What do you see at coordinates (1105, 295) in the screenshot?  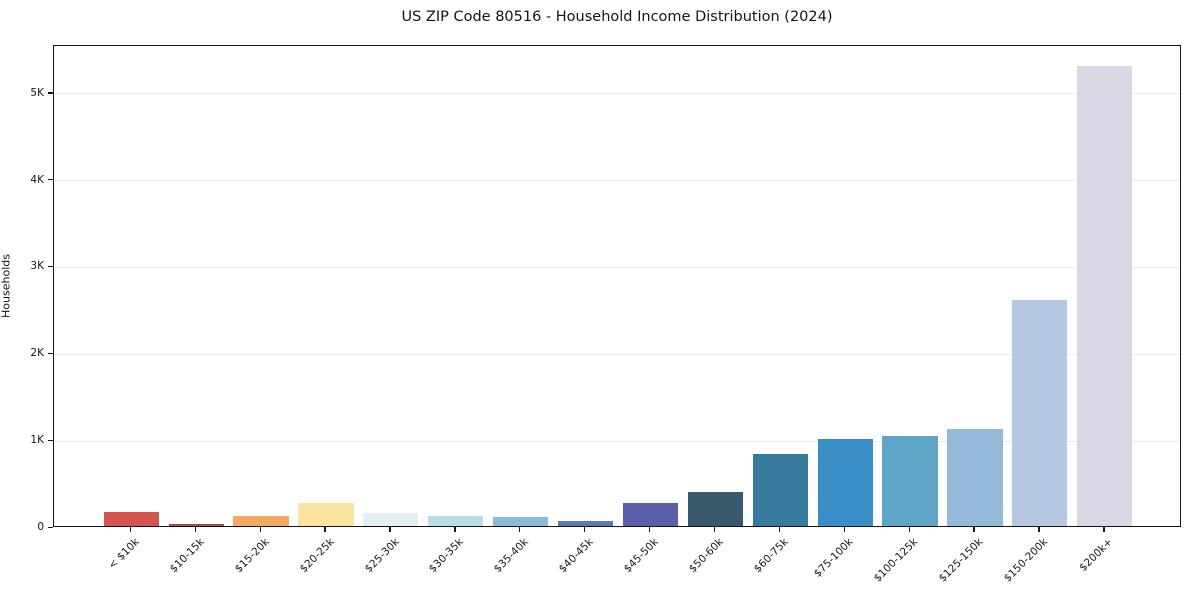 I see `bar--200k+` at bounding box center [1105, 295].